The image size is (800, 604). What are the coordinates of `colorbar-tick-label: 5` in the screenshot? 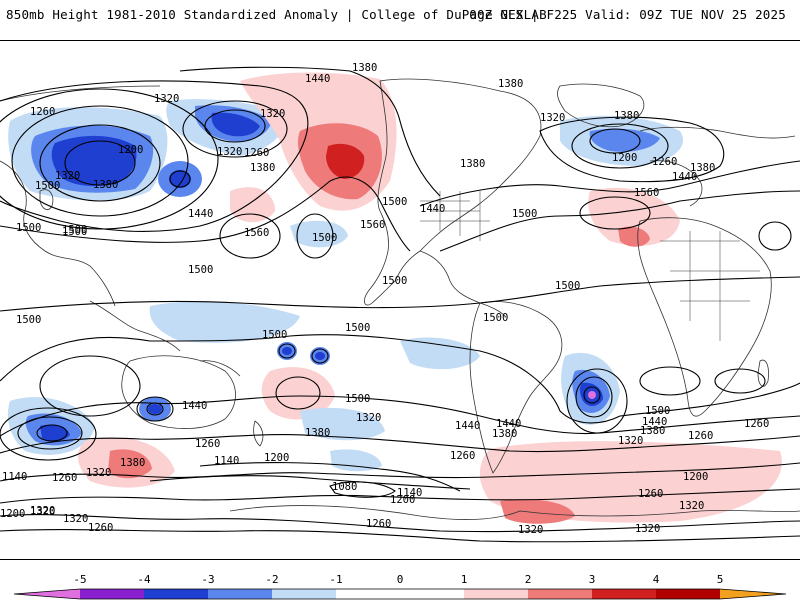 It's located at (720, 579).